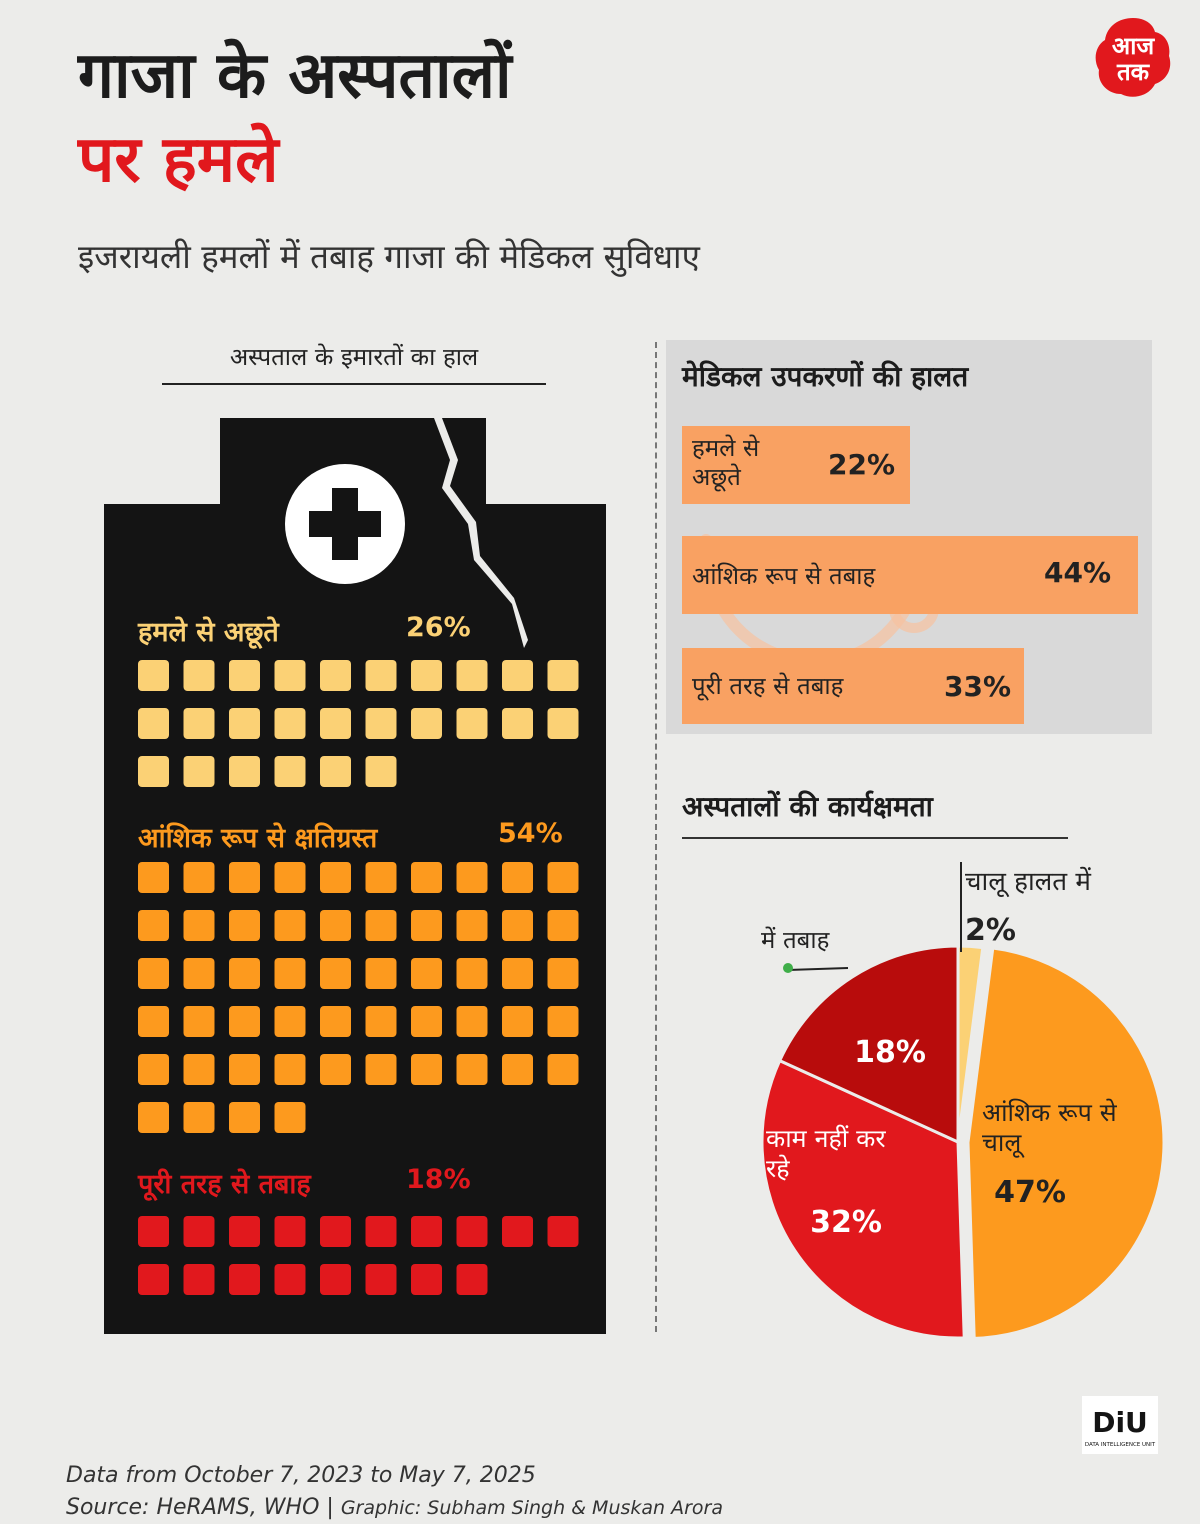  Describe the element at coordinates (788, 968) in the screenshot. I see `pie-leader-dot` at that location.